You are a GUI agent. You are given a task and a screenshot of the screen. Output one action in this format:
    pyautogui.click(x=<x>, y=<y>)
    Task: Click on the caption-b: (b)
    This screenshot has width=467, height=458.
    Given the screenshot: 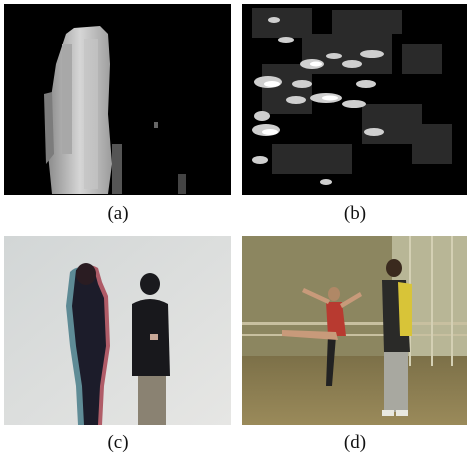 What is the action you would take?
    pyautogui.click(x=355, y=213)
    